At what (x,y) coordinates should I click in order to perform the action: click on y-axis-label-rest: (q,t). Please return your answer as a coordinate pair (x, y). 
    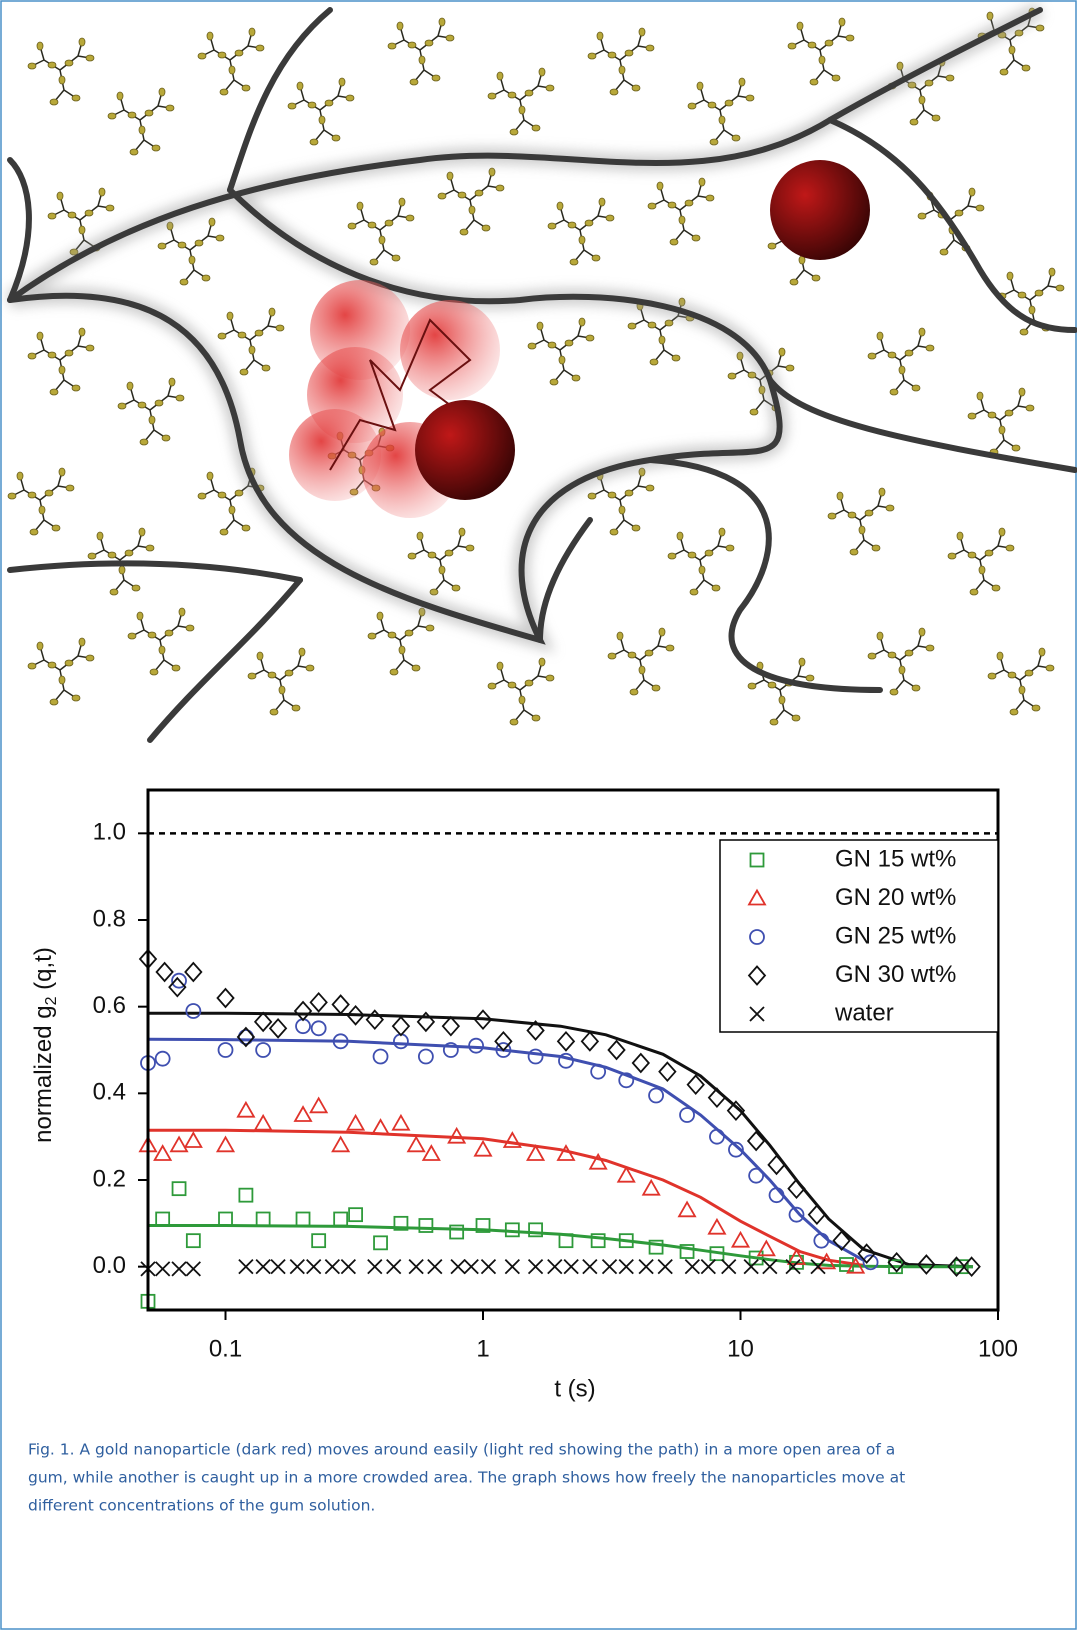
    Looking at the image, I should click on (43, 971).